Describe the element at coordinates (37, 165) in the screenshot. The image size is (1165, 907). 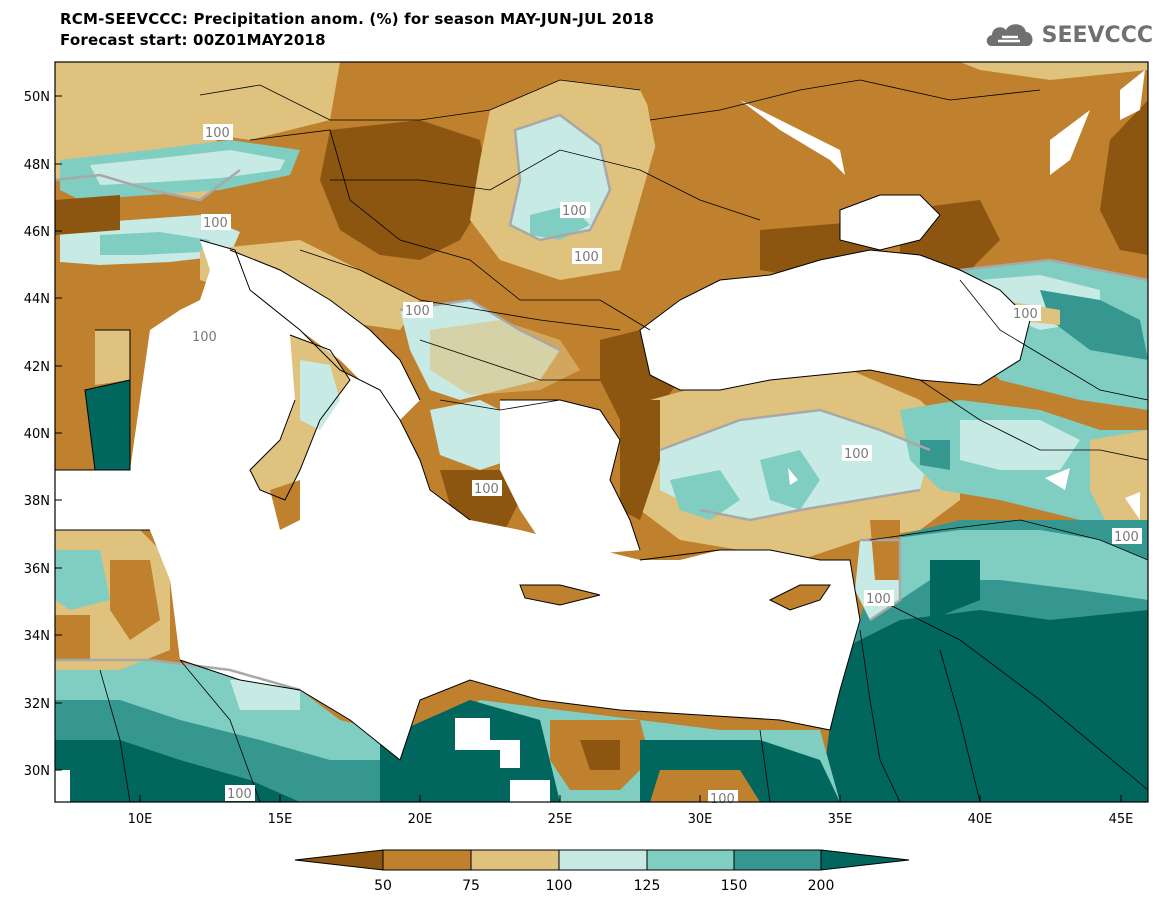
I see `lat-tick-label: 48N` at that location.